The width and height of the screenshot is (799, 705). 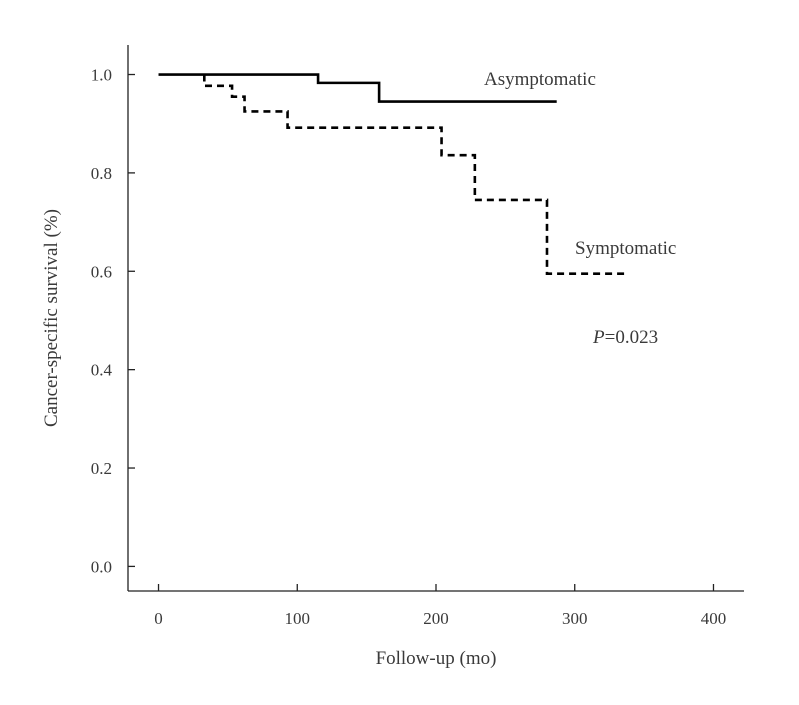 I want to click on y-axis-title: Cancer-specific survival (%), so click(x=51, y=318).